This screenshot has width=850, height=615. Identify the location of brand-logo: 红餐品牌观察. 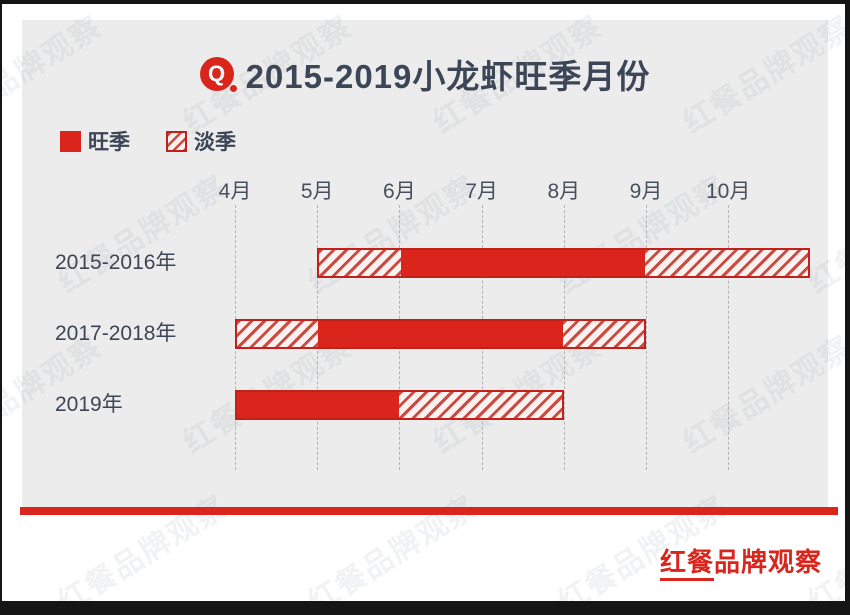
(740, 561).